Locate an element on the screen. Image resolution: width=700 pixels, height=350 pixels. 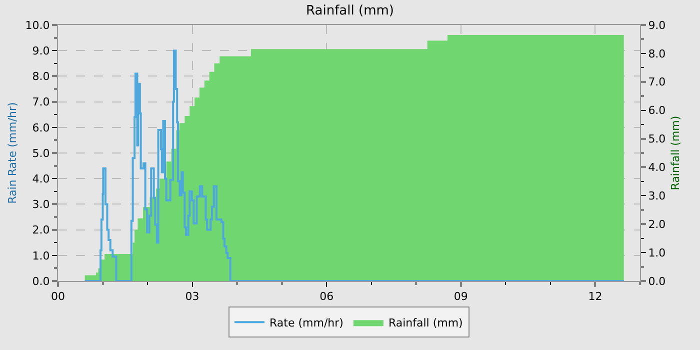
x-tick-label: 12 is located at coordinates (595, 297).